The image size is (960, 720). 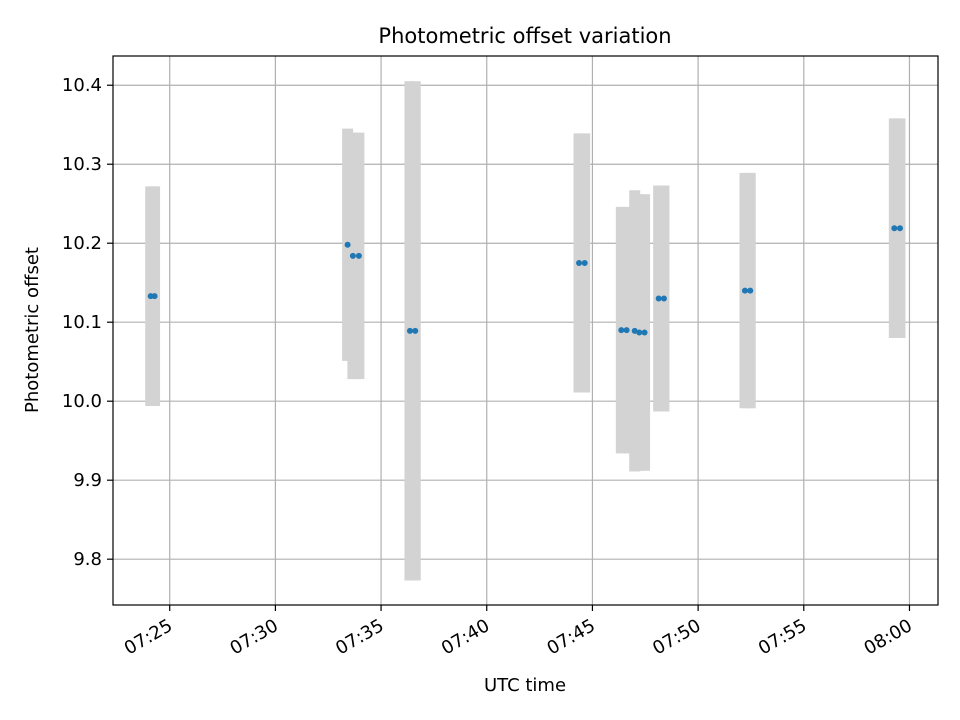 I want to click on y-tick-label: 10.3, so click(x=82, y=164).